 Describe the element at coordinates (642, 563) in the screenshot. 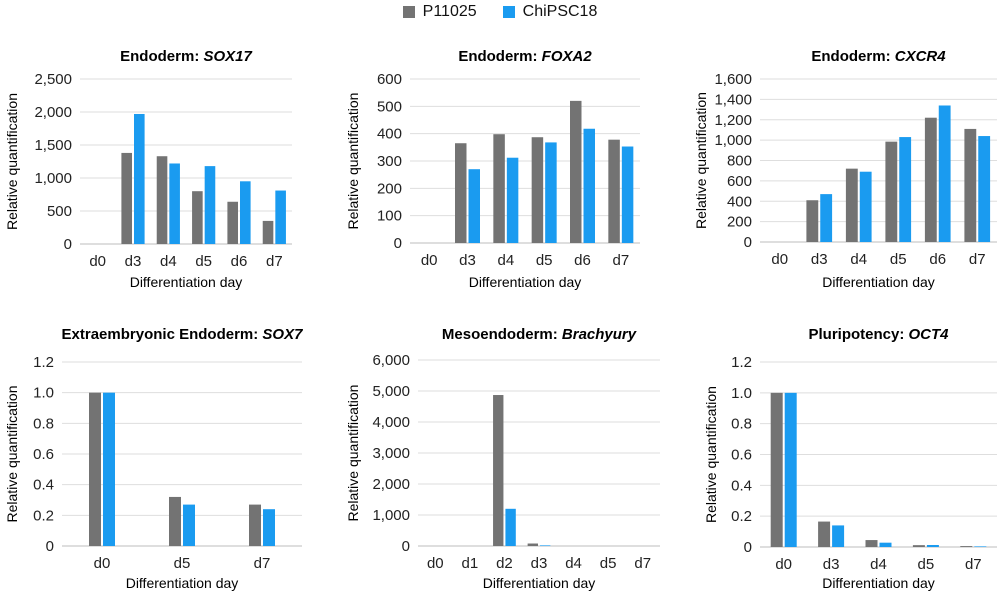

I see `chart-5-xtick-label: d7` at that location.